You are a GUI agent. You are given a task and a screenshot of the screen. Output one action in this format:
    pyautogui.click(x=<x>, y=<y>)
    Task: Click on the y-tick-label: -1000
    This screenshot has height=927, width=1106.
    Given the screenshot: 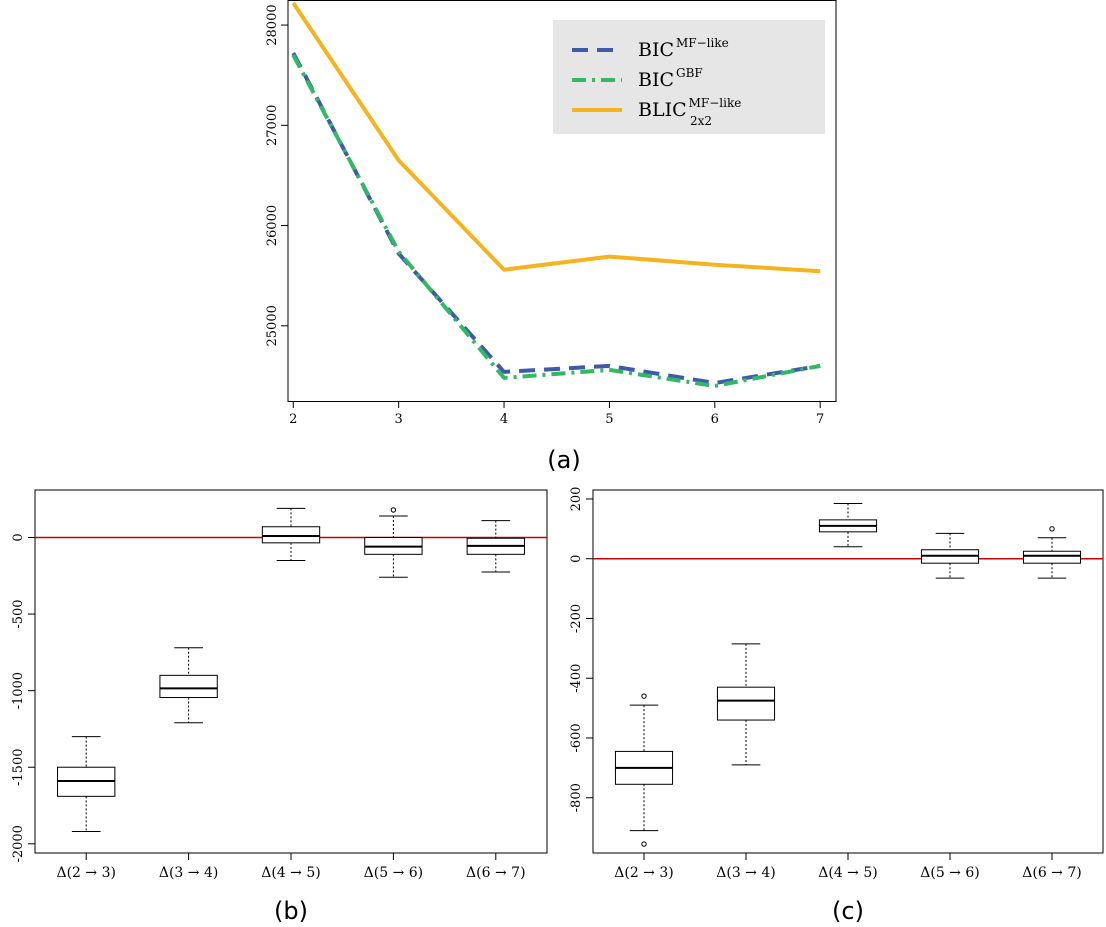 What is the action you would take?
    pyautogui.click(x=18, y=690)
    